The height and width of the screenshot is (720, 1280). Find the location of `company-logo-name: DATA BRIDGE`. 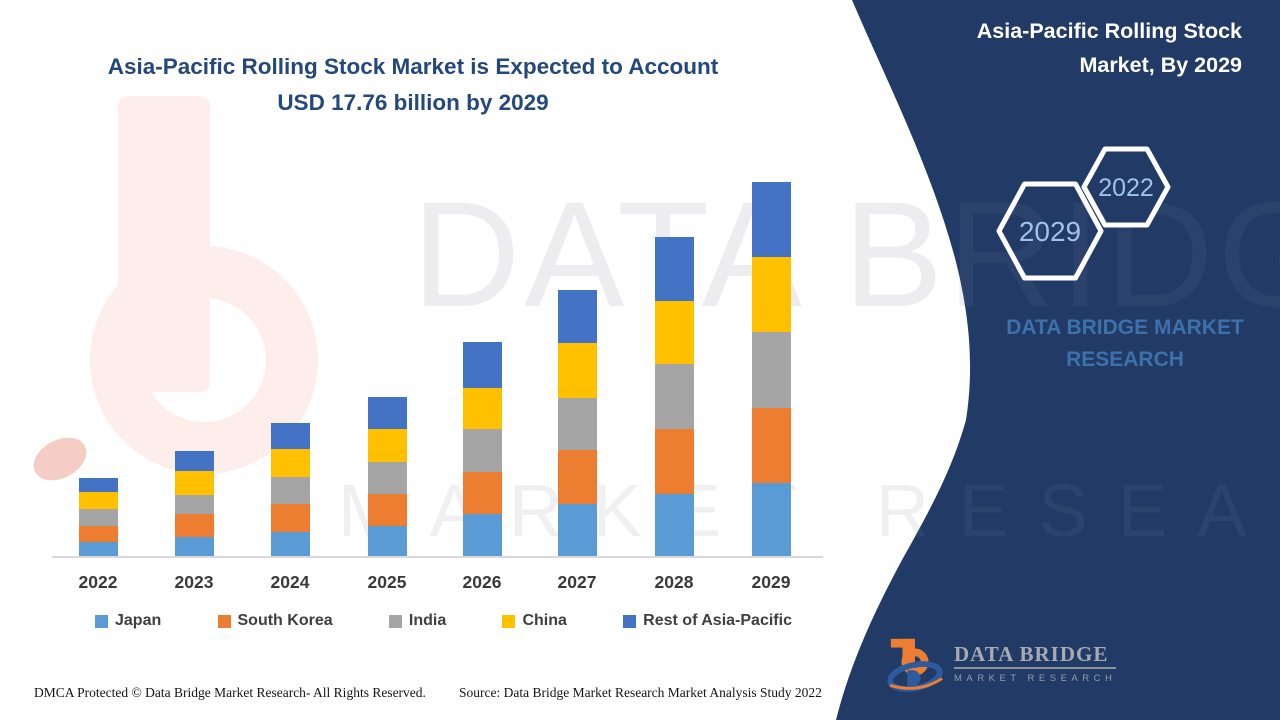

company-logo-name: DATA BRIDGE is located at coordinates (1035, 656).